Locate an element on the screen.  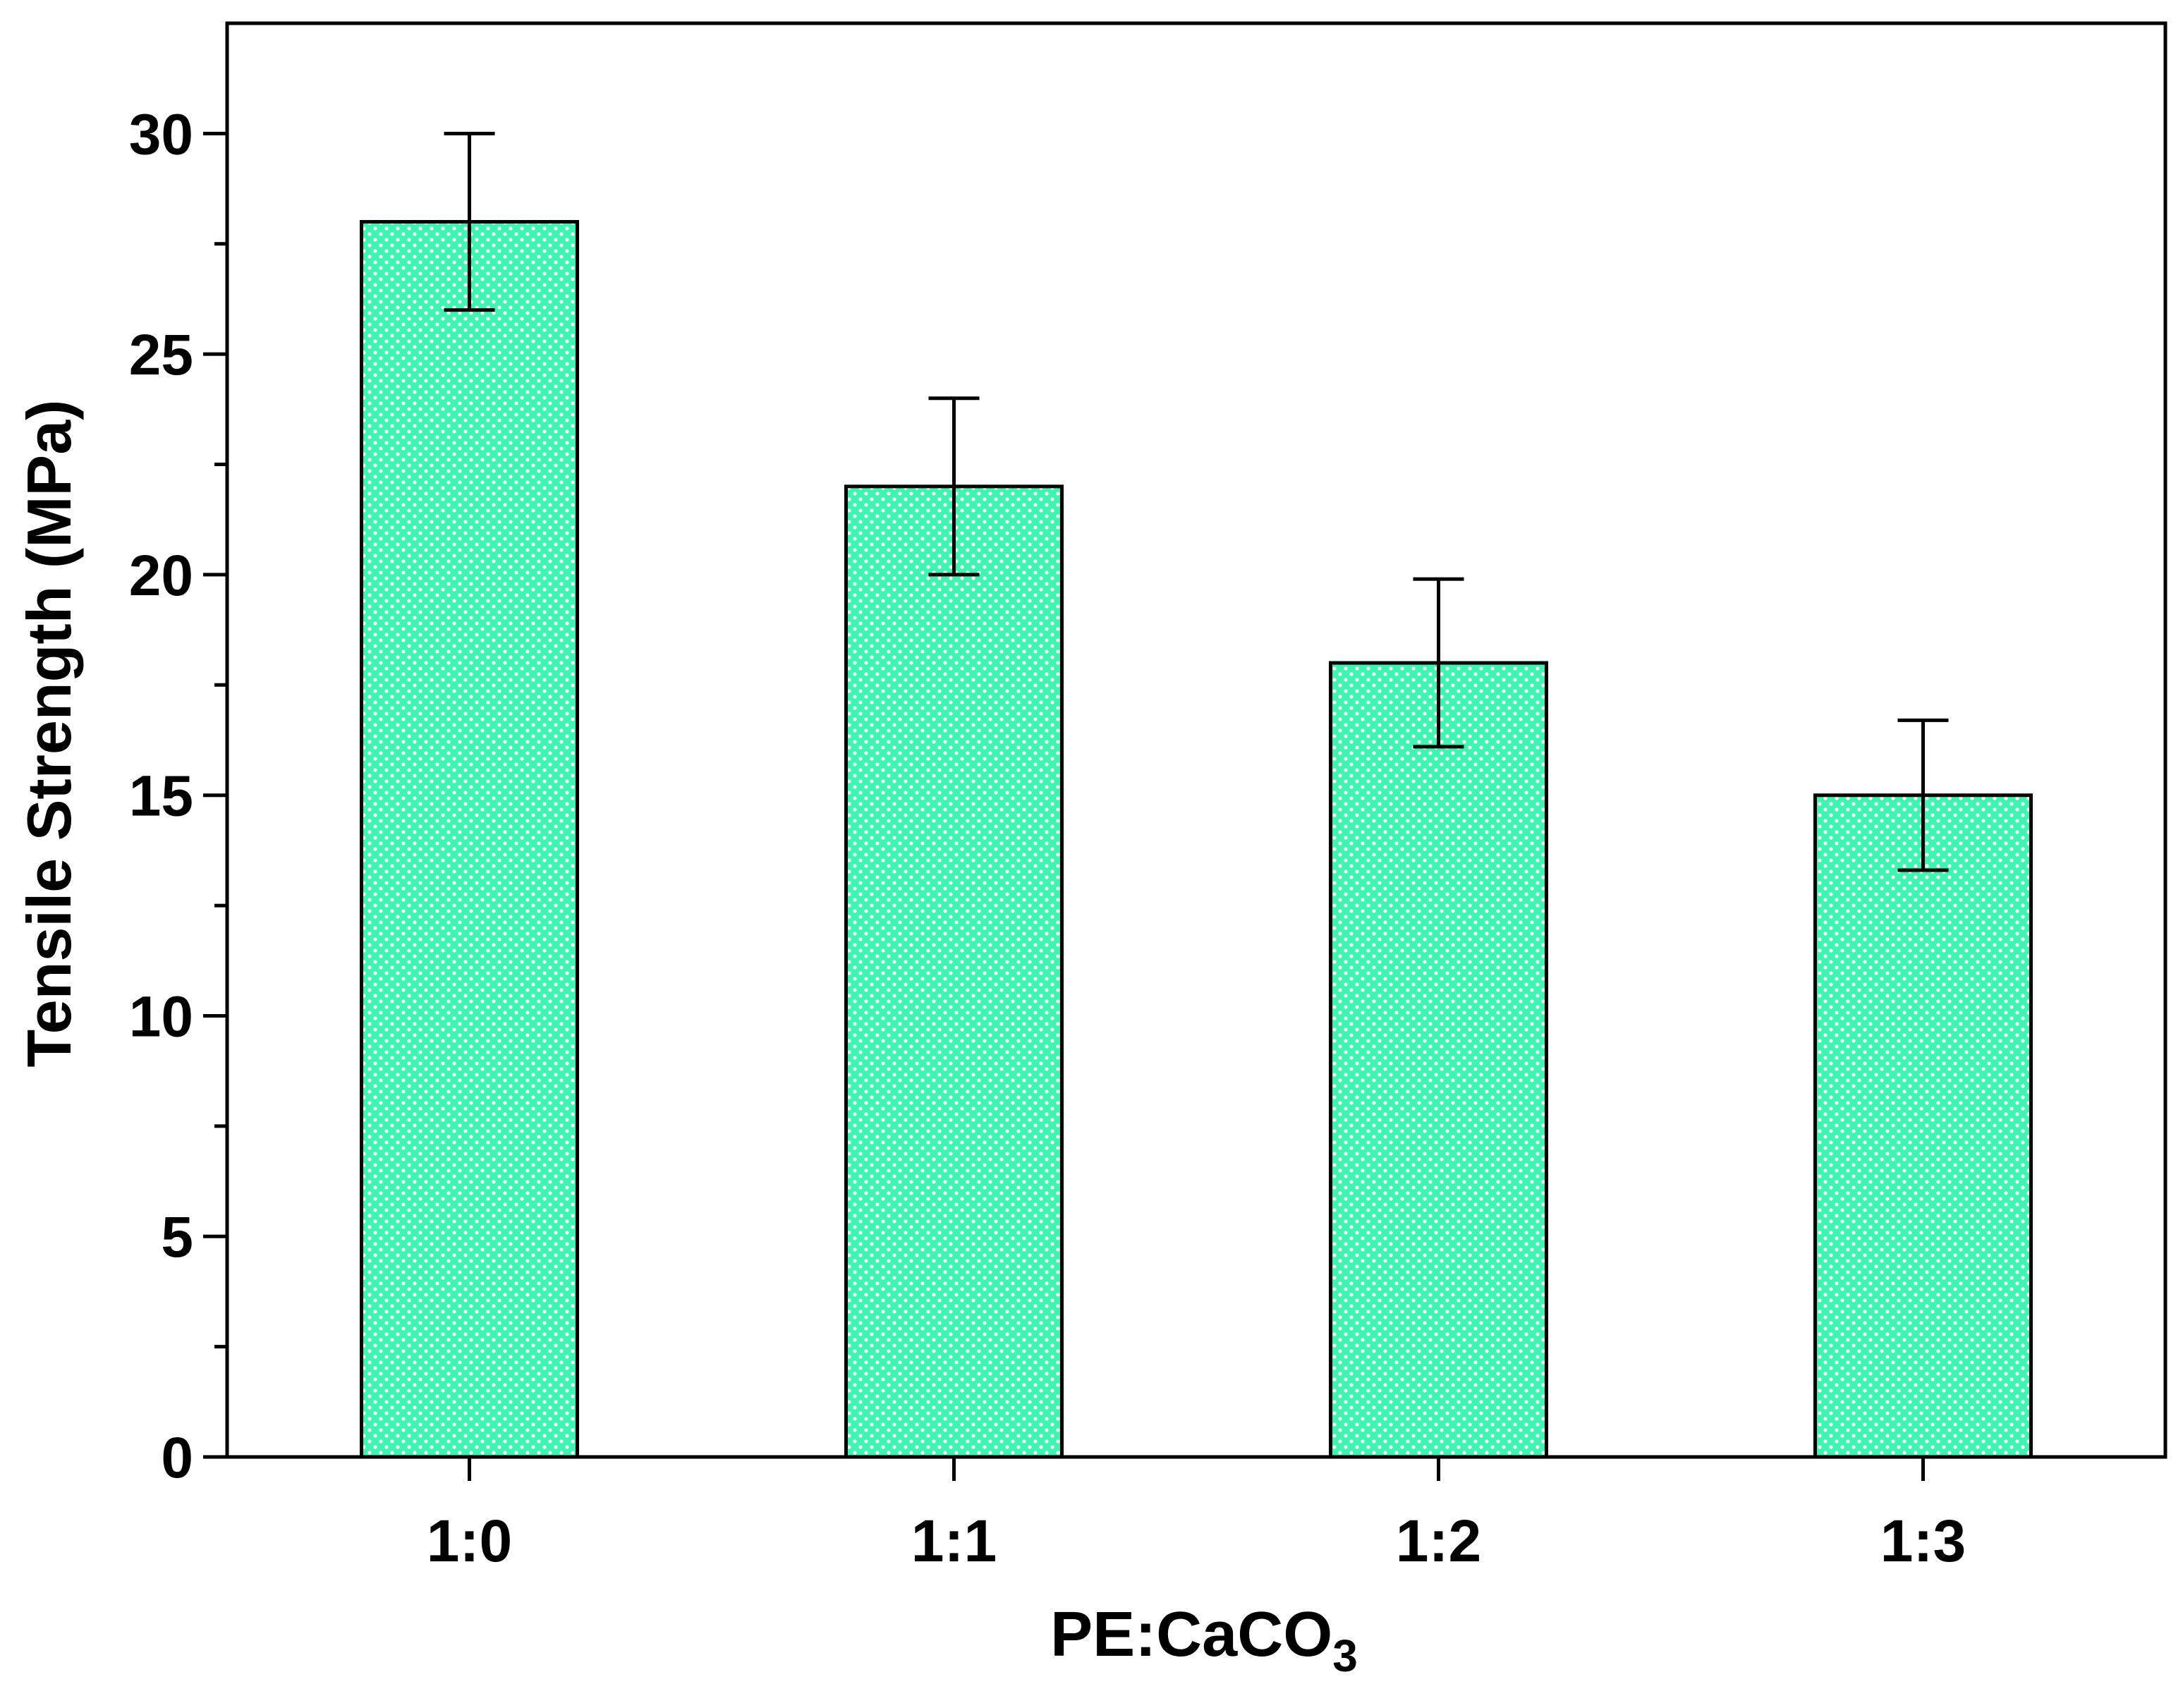
y-tick-label: 20 is located at coordinates (161, 576).